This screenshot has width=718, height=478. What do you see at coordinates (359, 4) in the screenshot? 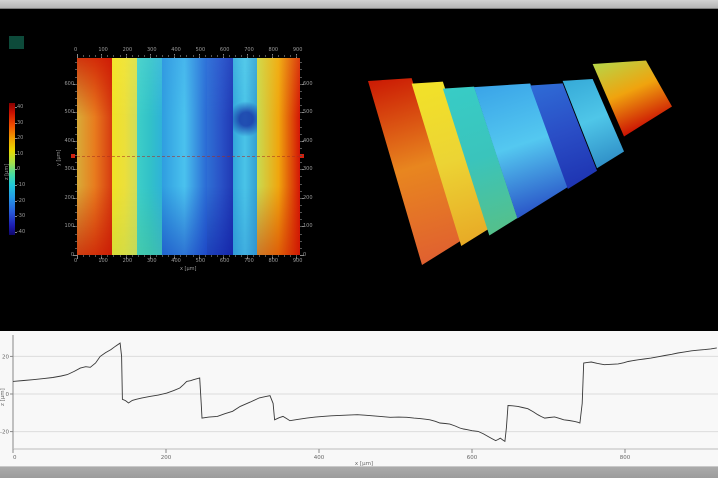
I see `window-top-bar` at bounding box center [359, 4].